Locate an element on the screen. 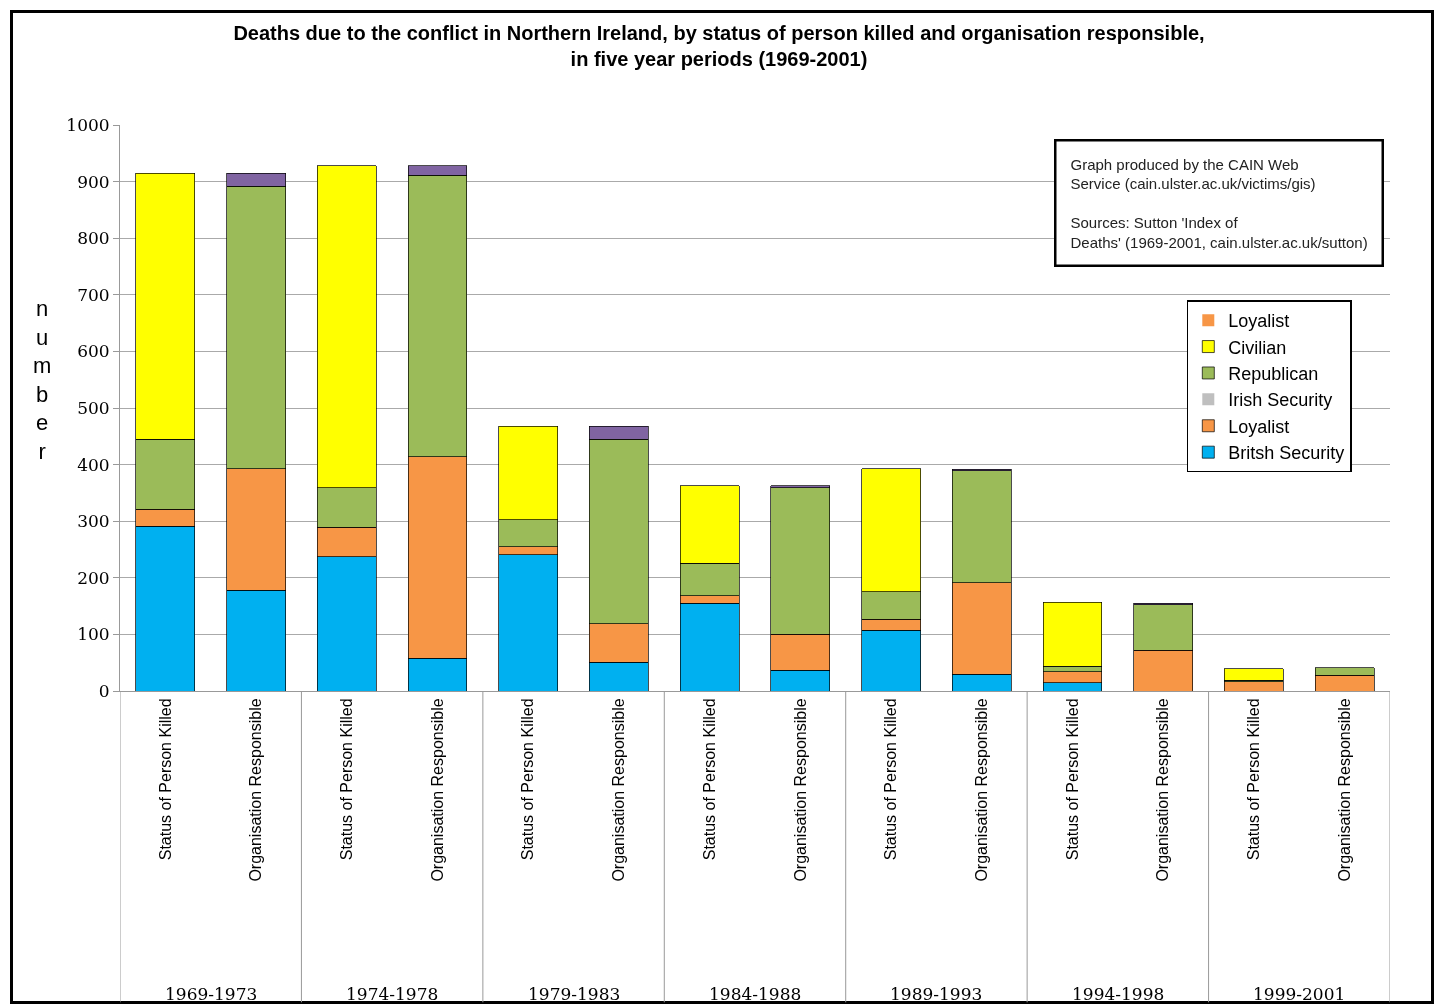 This screenshot has width=1438, height=1008. text: 1969-1973 is located at coordinates (211, 994).